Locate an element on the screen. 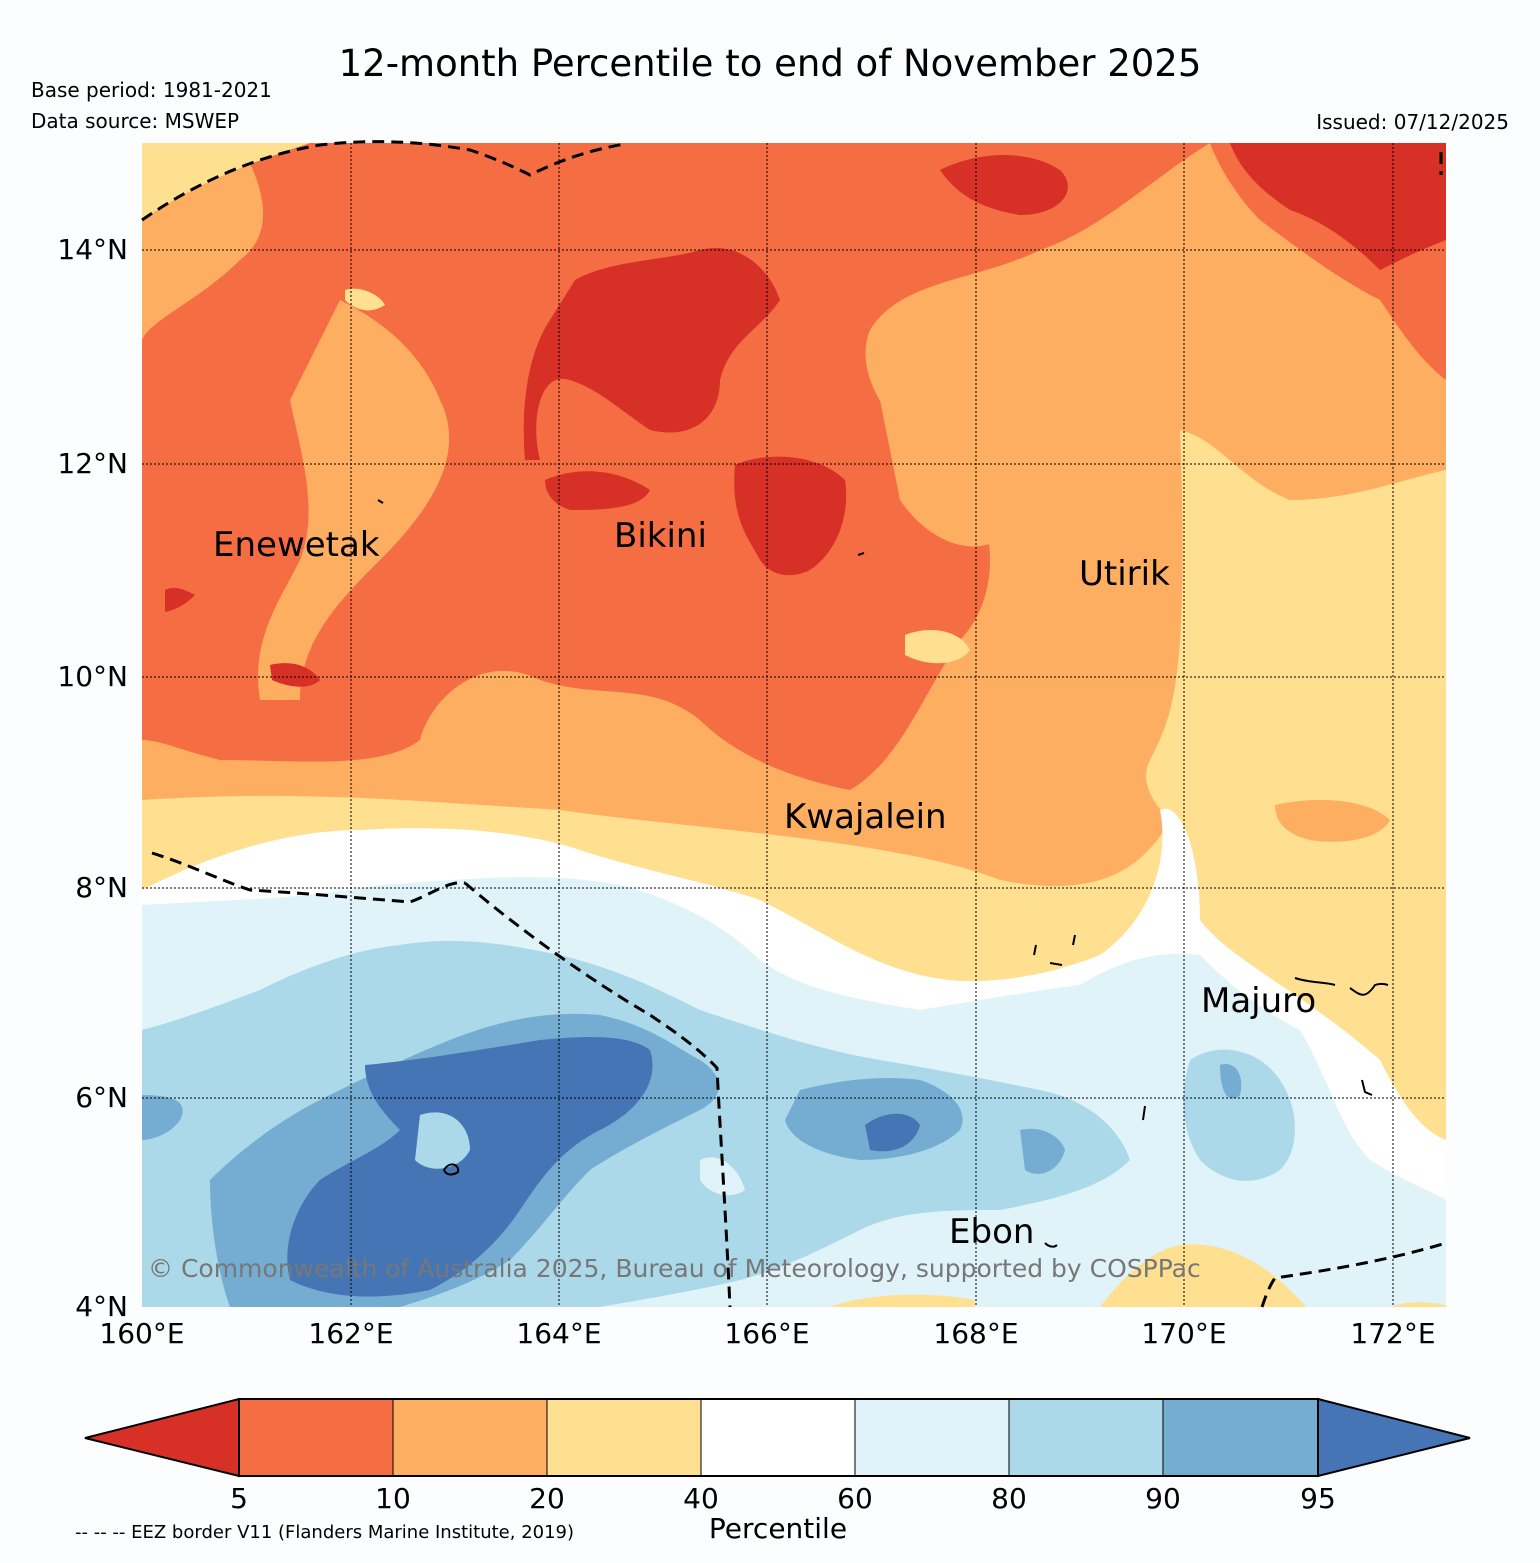  lat-label-8n: 8°N is located at coordinates (101, 887).